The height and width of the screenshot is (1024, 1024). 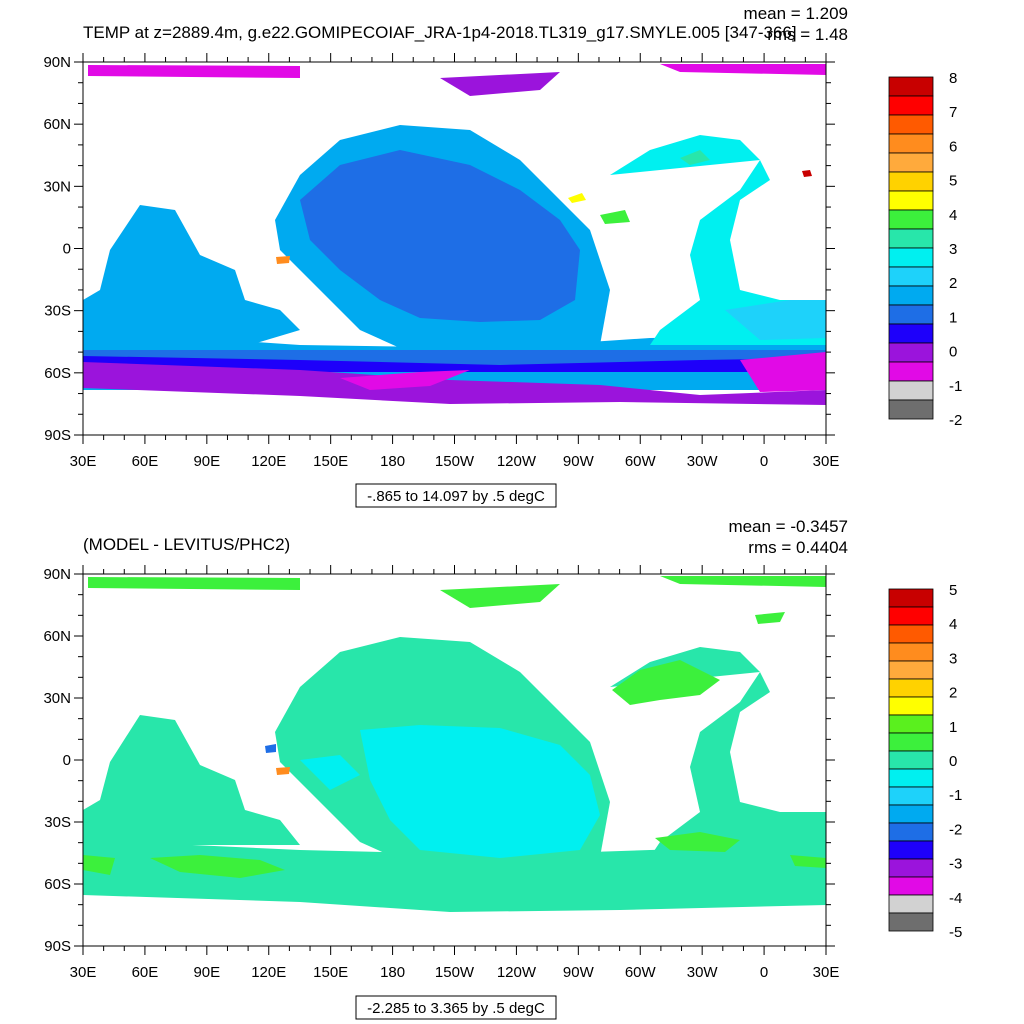 I want to click on panel-1-lon-label: 150W, so click(x=455, y=461).